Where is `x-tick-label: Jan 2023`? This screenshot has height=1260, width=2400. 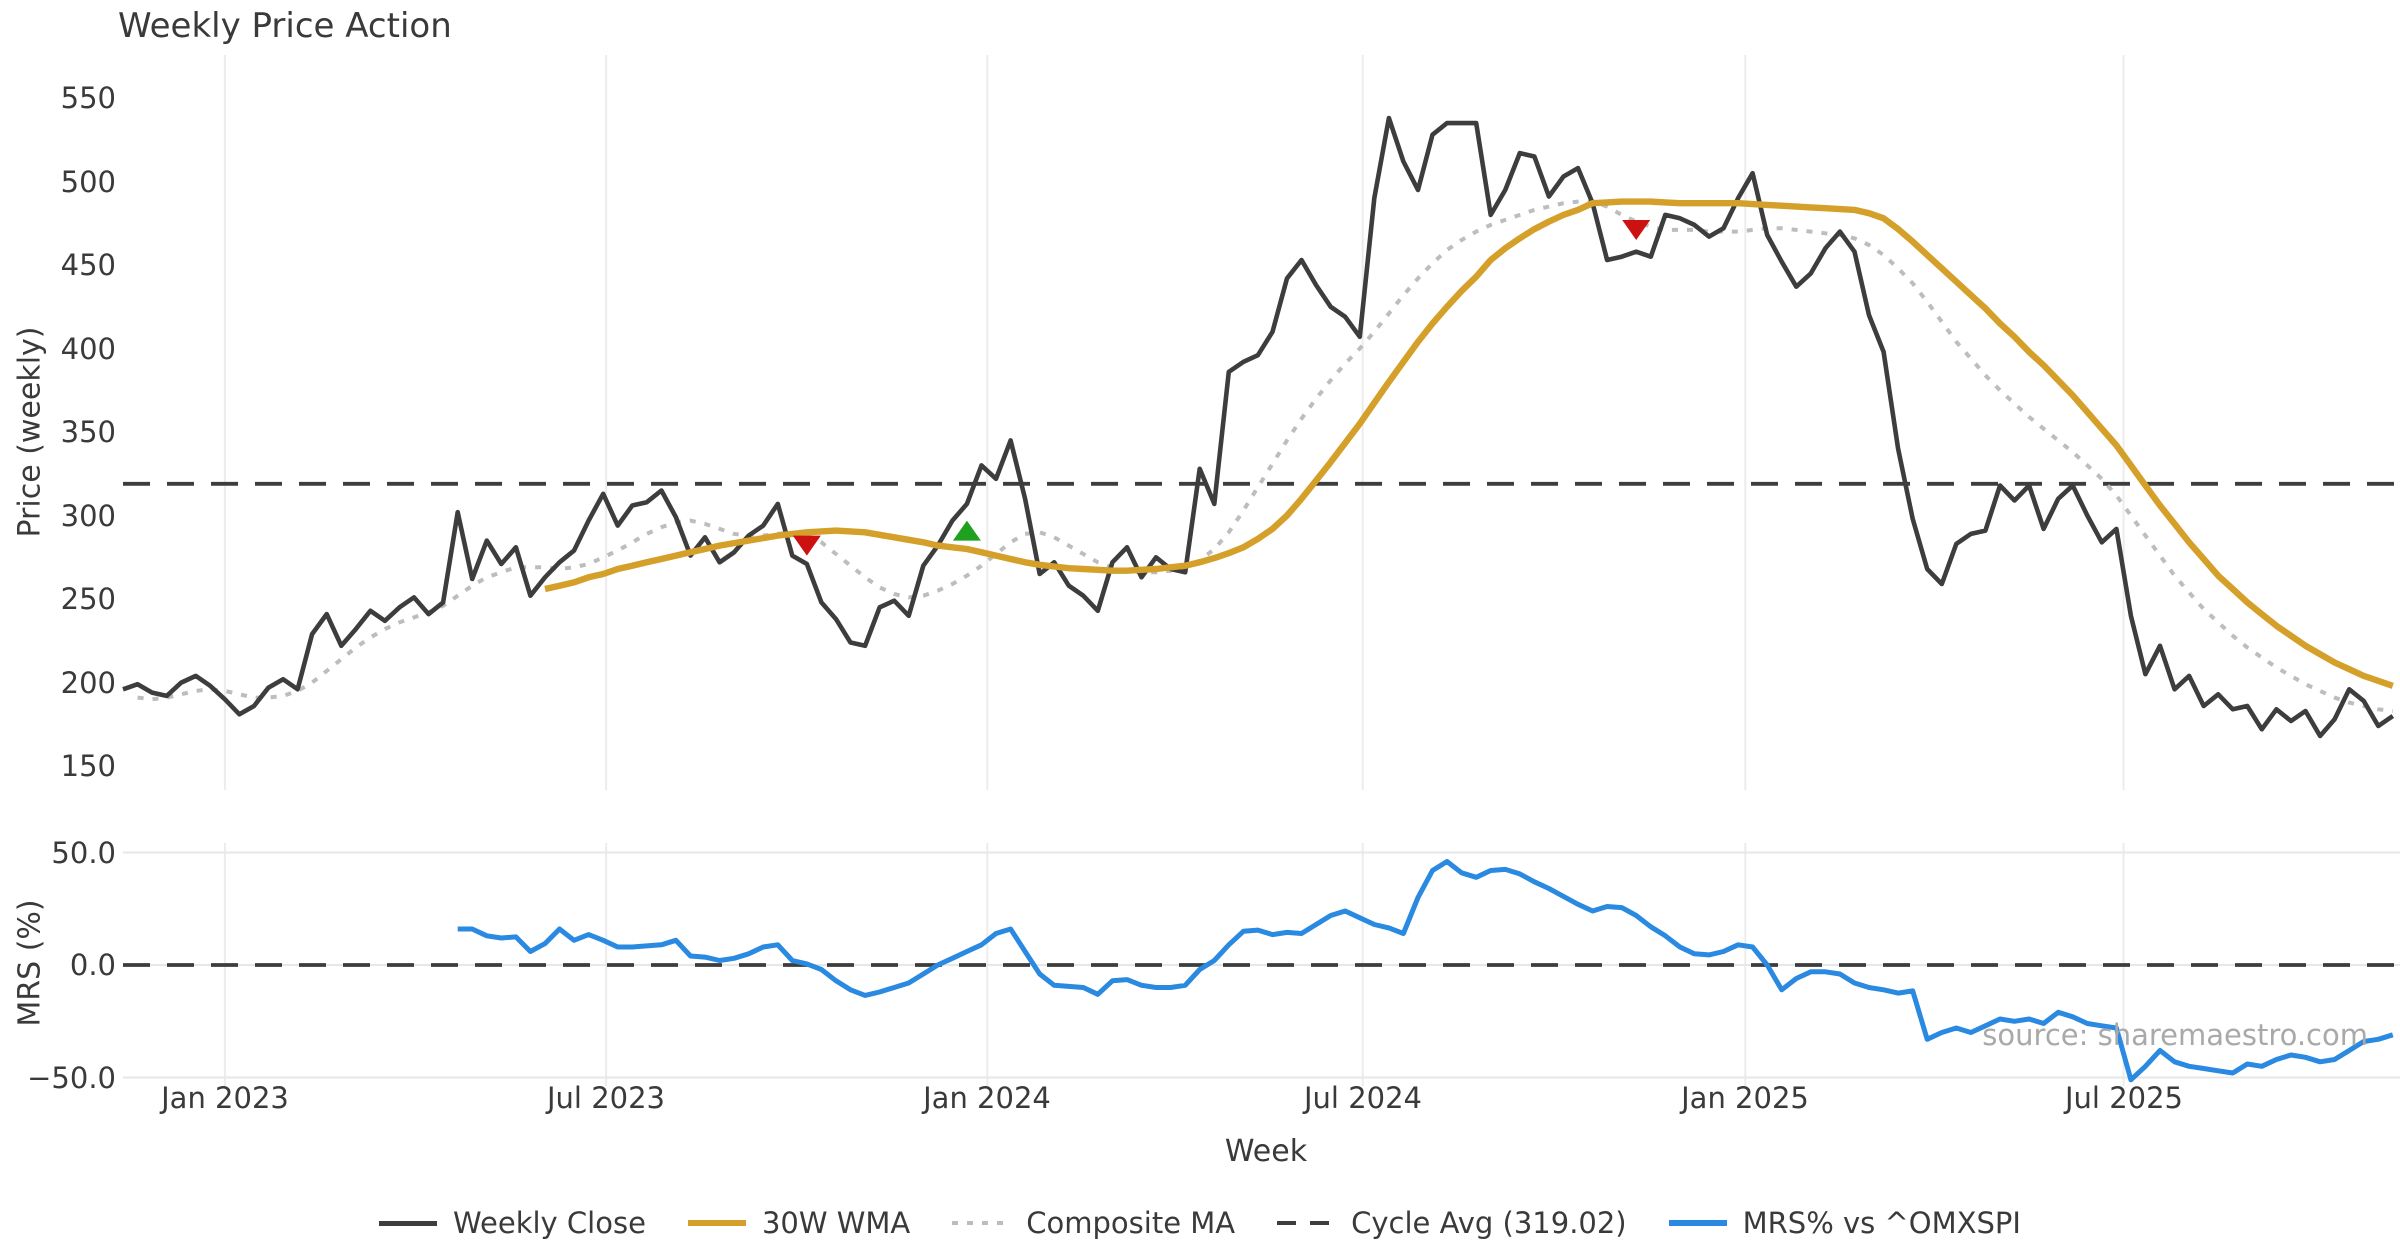
x-tick-label: Jan 2023 is located at coordinates (225, 1098).